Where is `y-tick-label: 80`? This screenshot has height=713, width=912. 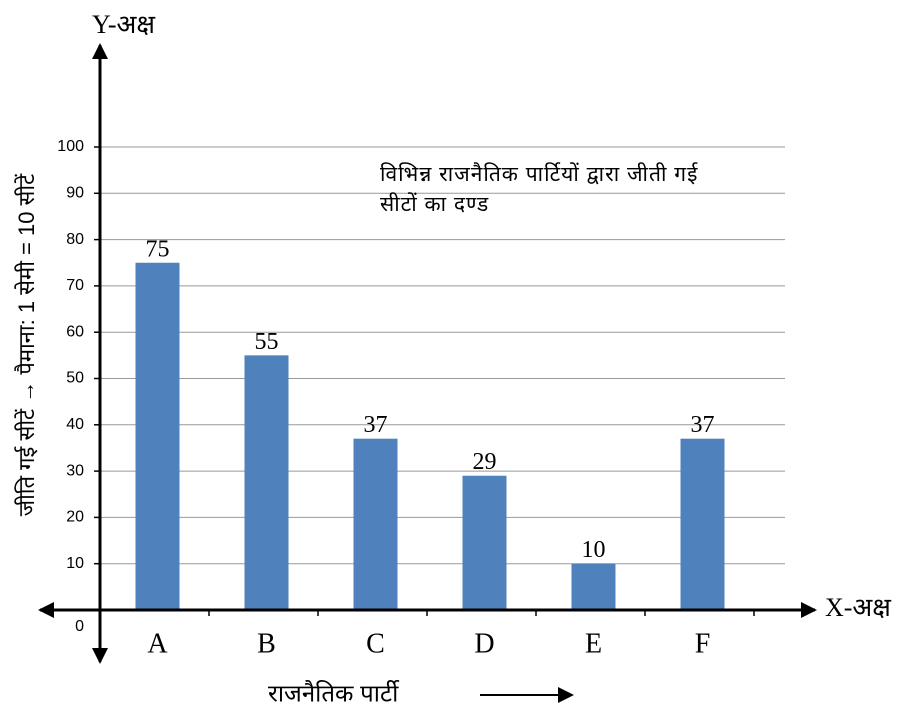
y-tick-label: 80 is located at coordinates (75, 239).